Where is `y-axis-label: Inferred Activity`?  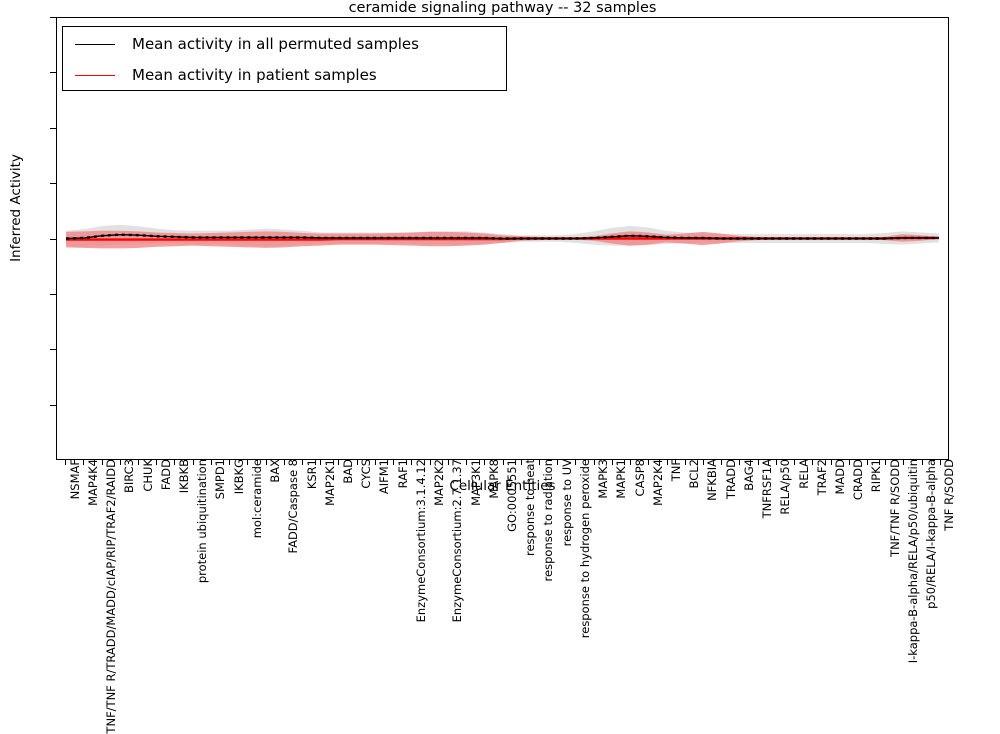
y-axis-label: Inferred Activity is located at coordinates (16, 208).